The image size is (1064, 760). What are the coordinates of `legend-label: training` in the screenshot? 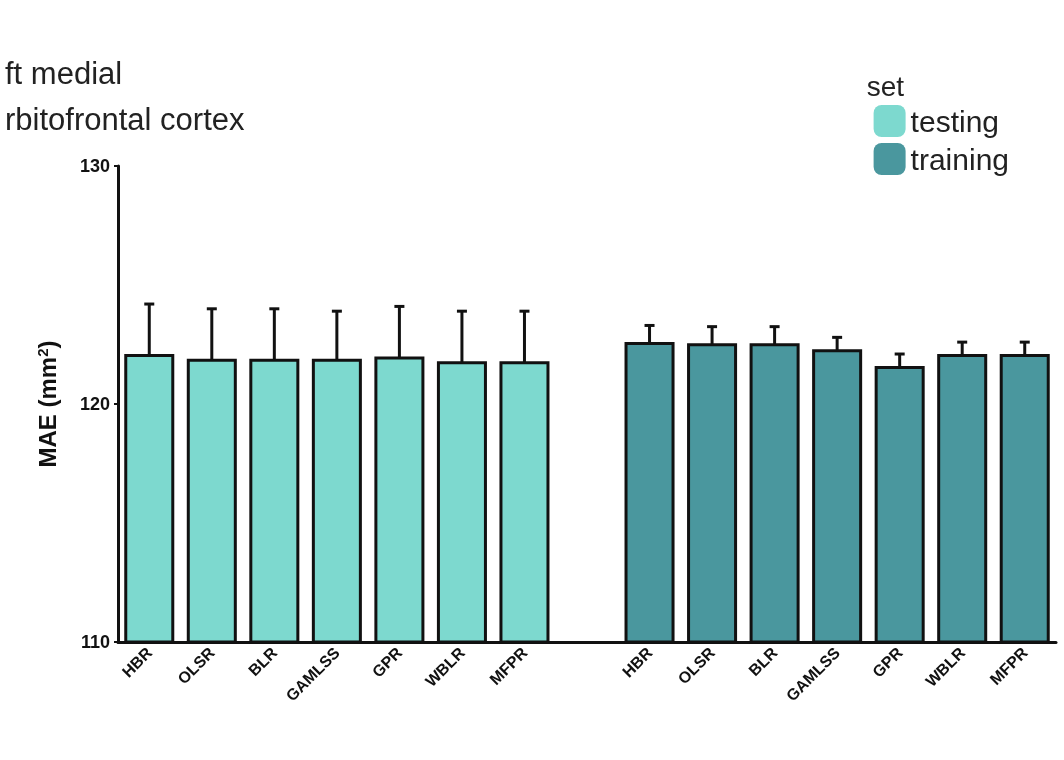 It's located at (960, 159).